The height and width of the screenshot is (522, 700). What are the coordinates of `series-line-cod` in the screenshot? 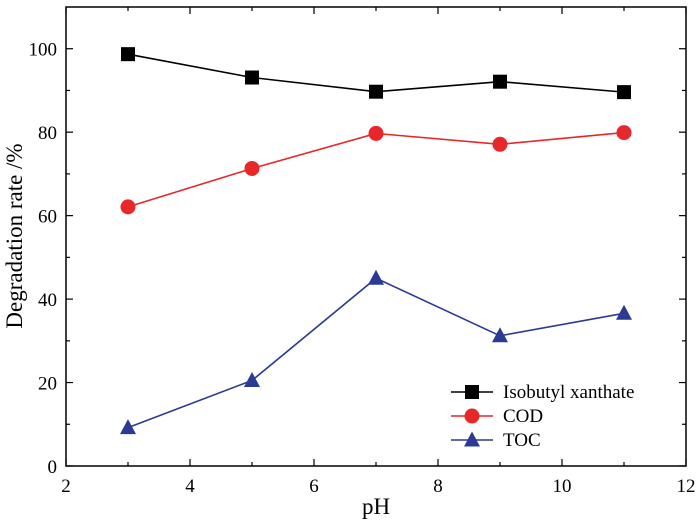 It's located at (376, 169).